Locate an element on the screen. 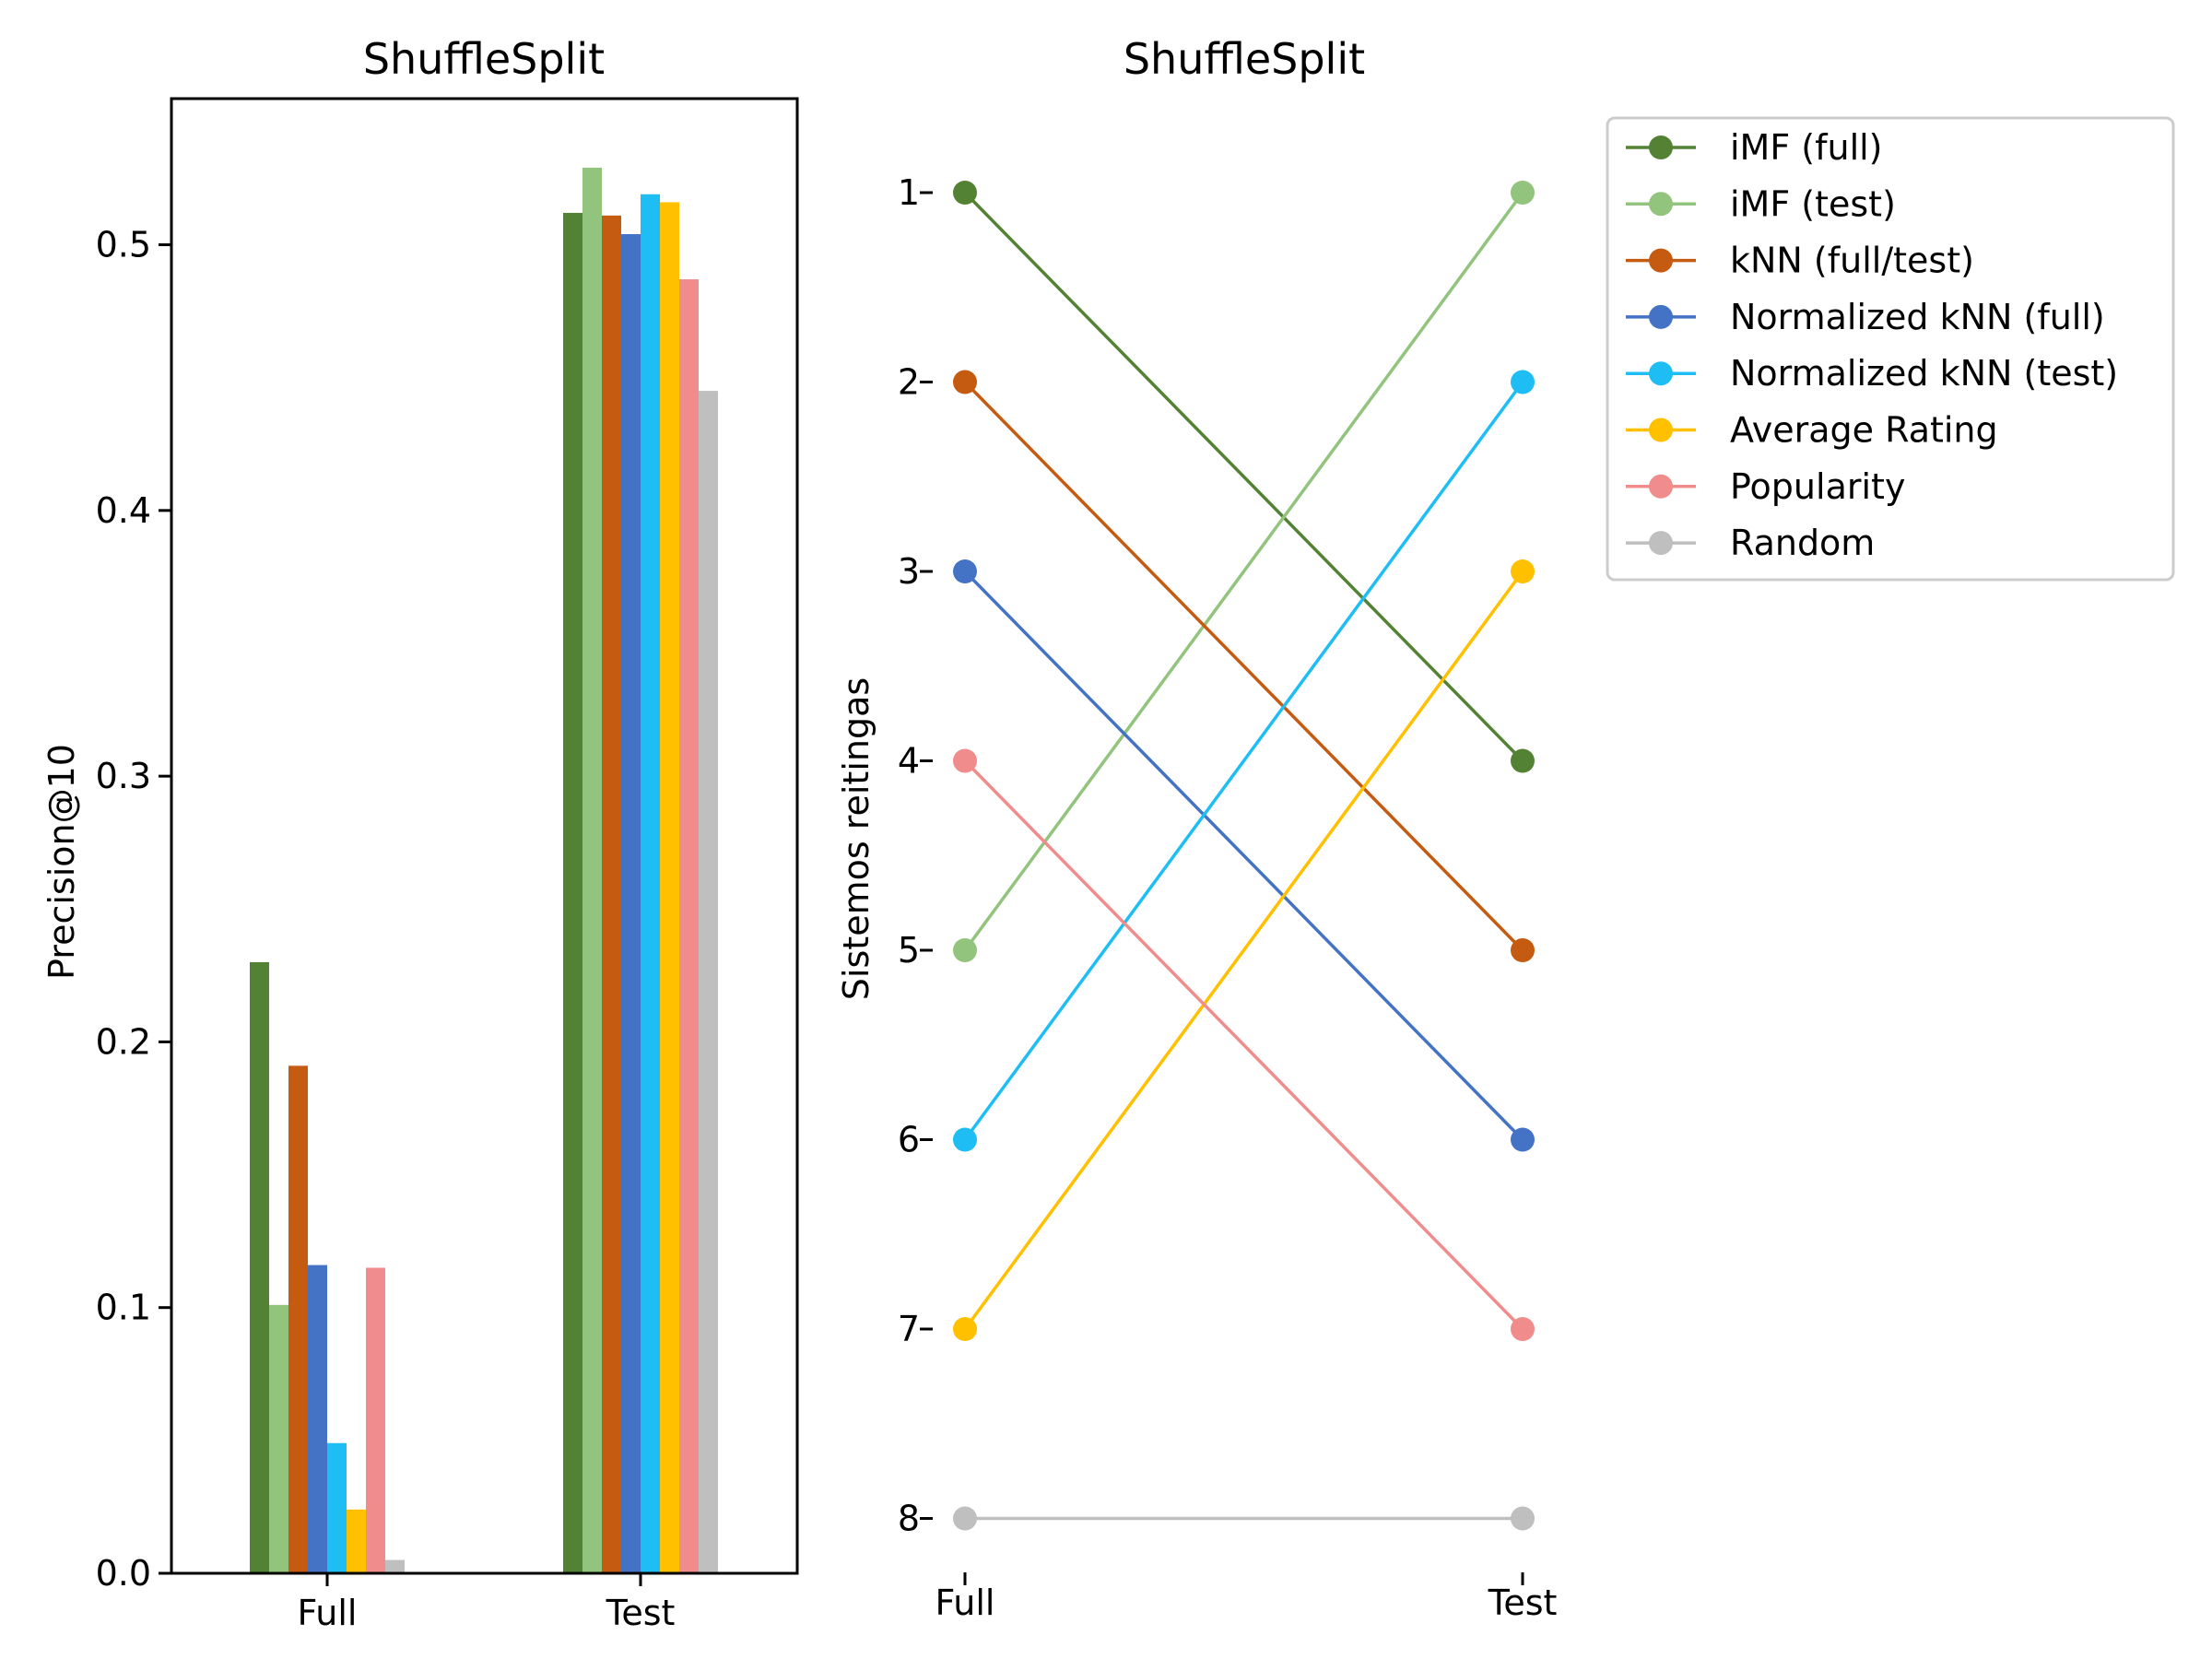  legend-label-normalized-knn-test: Normalized kNN (test) is located at coordinates (1924, 373).